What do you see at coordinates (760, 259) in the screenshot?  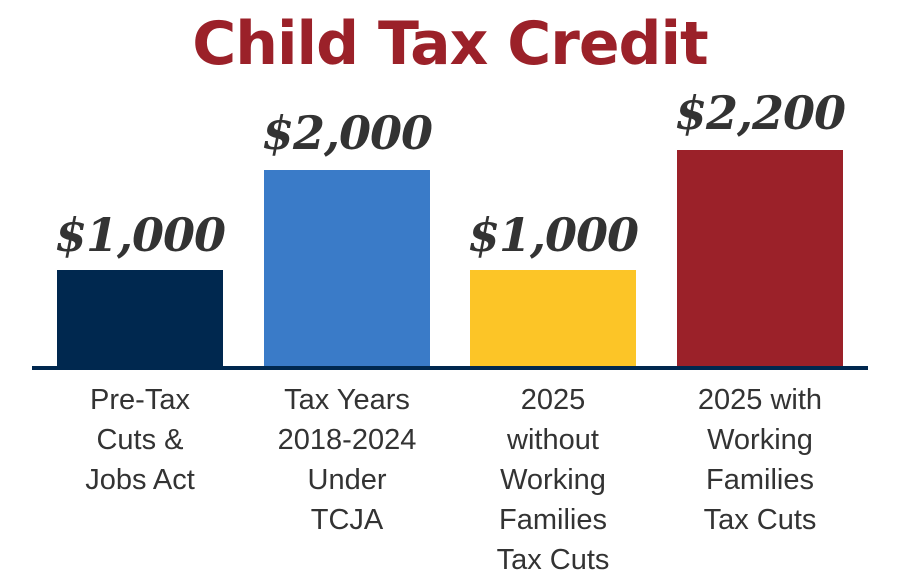 I see `bar-2025-with` at bounding box center [760, 259].